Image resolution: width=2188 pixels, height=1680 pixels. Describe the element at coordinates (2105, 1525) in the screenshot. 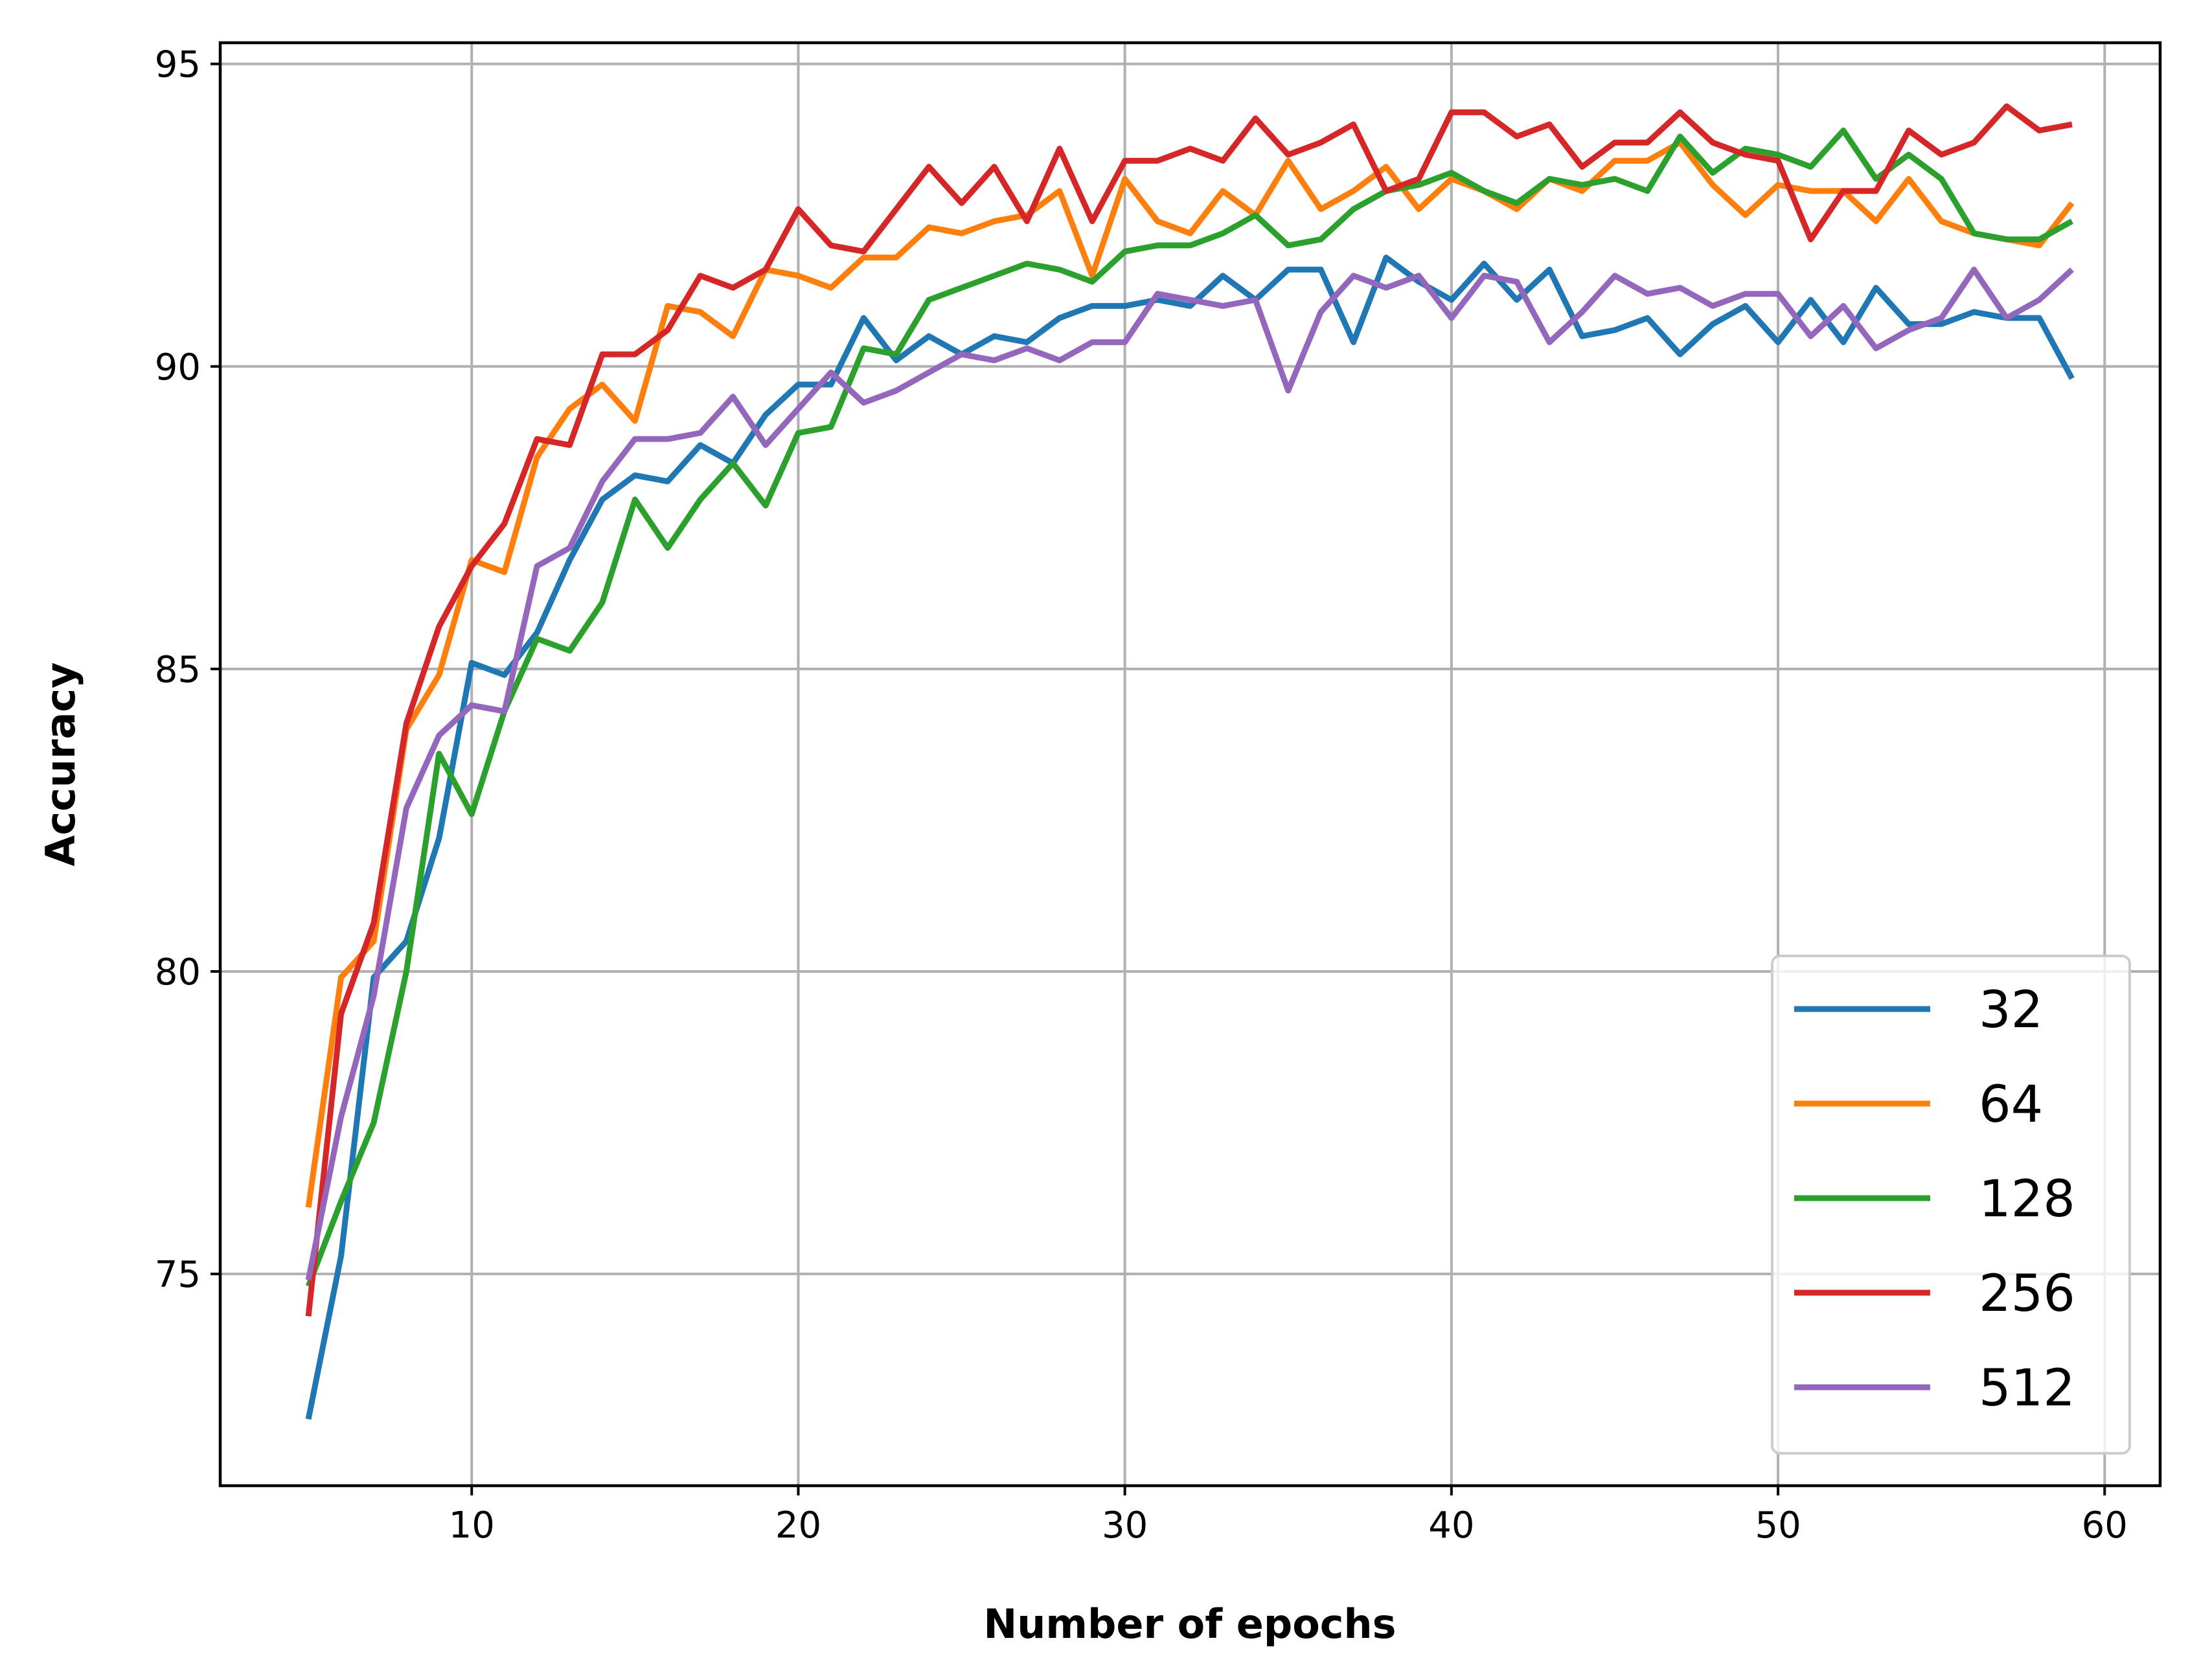

I see `x-tick-label: 60` at that location.